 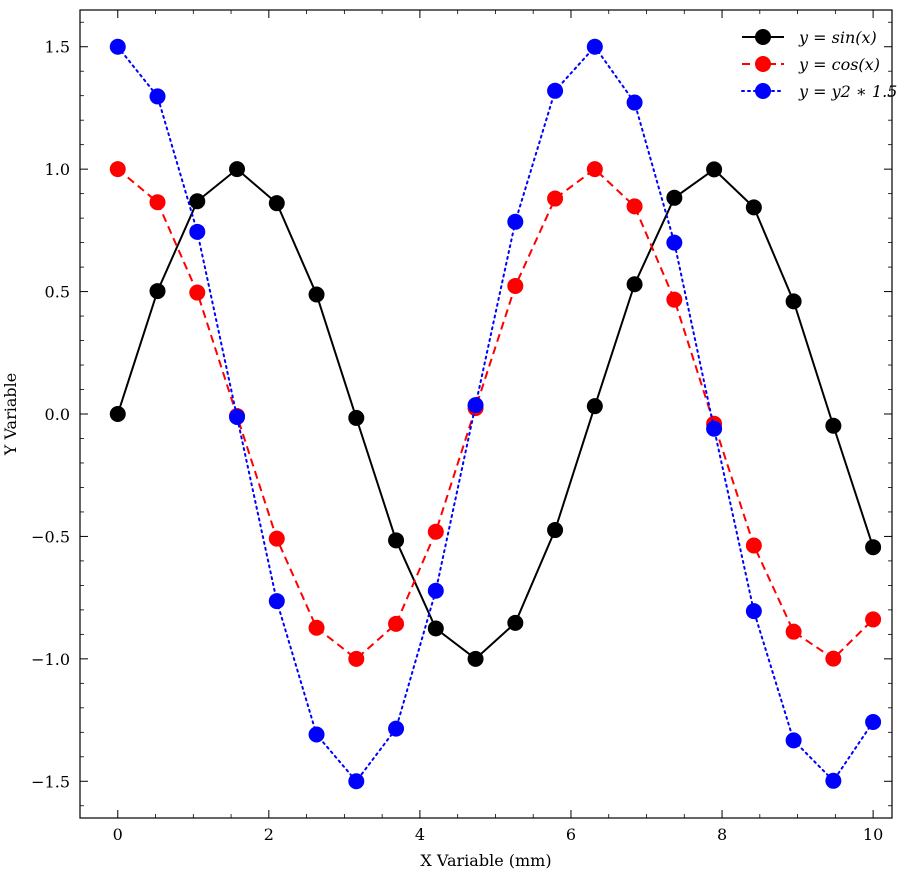 What do you see at coordinates (57, 292) in the screenshot?
I see `y-tick-label: 0.5` at bounding box center [57, 292].